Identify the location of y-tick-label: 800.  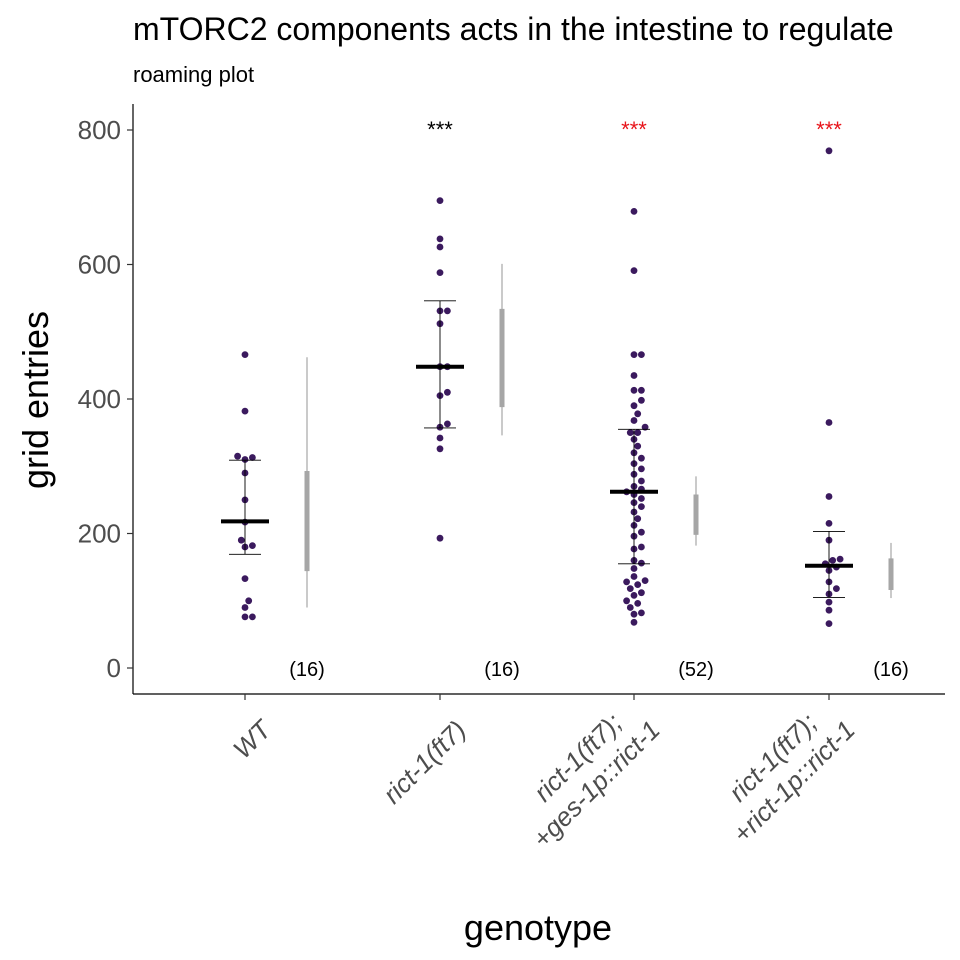
(99, 130).